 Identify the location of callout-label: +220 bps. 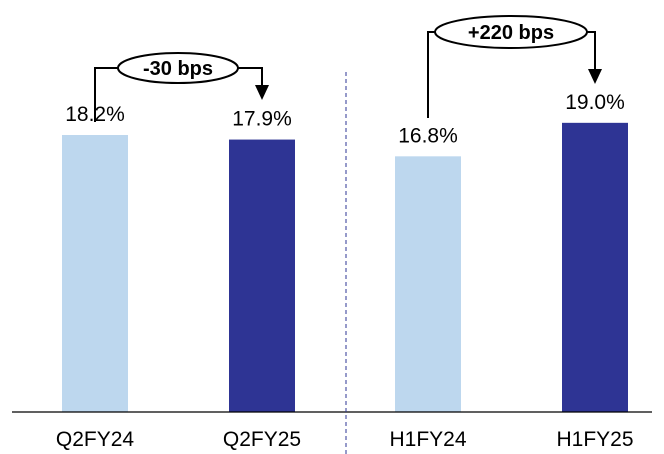
(511, 33).